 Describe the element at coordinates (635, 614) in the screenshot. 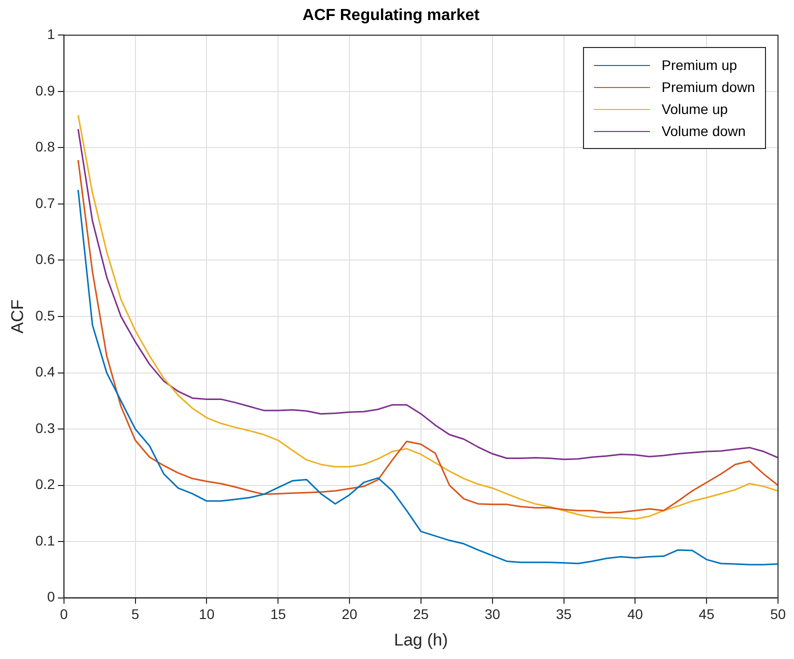

I see `x-tick-label: 40` at that location.